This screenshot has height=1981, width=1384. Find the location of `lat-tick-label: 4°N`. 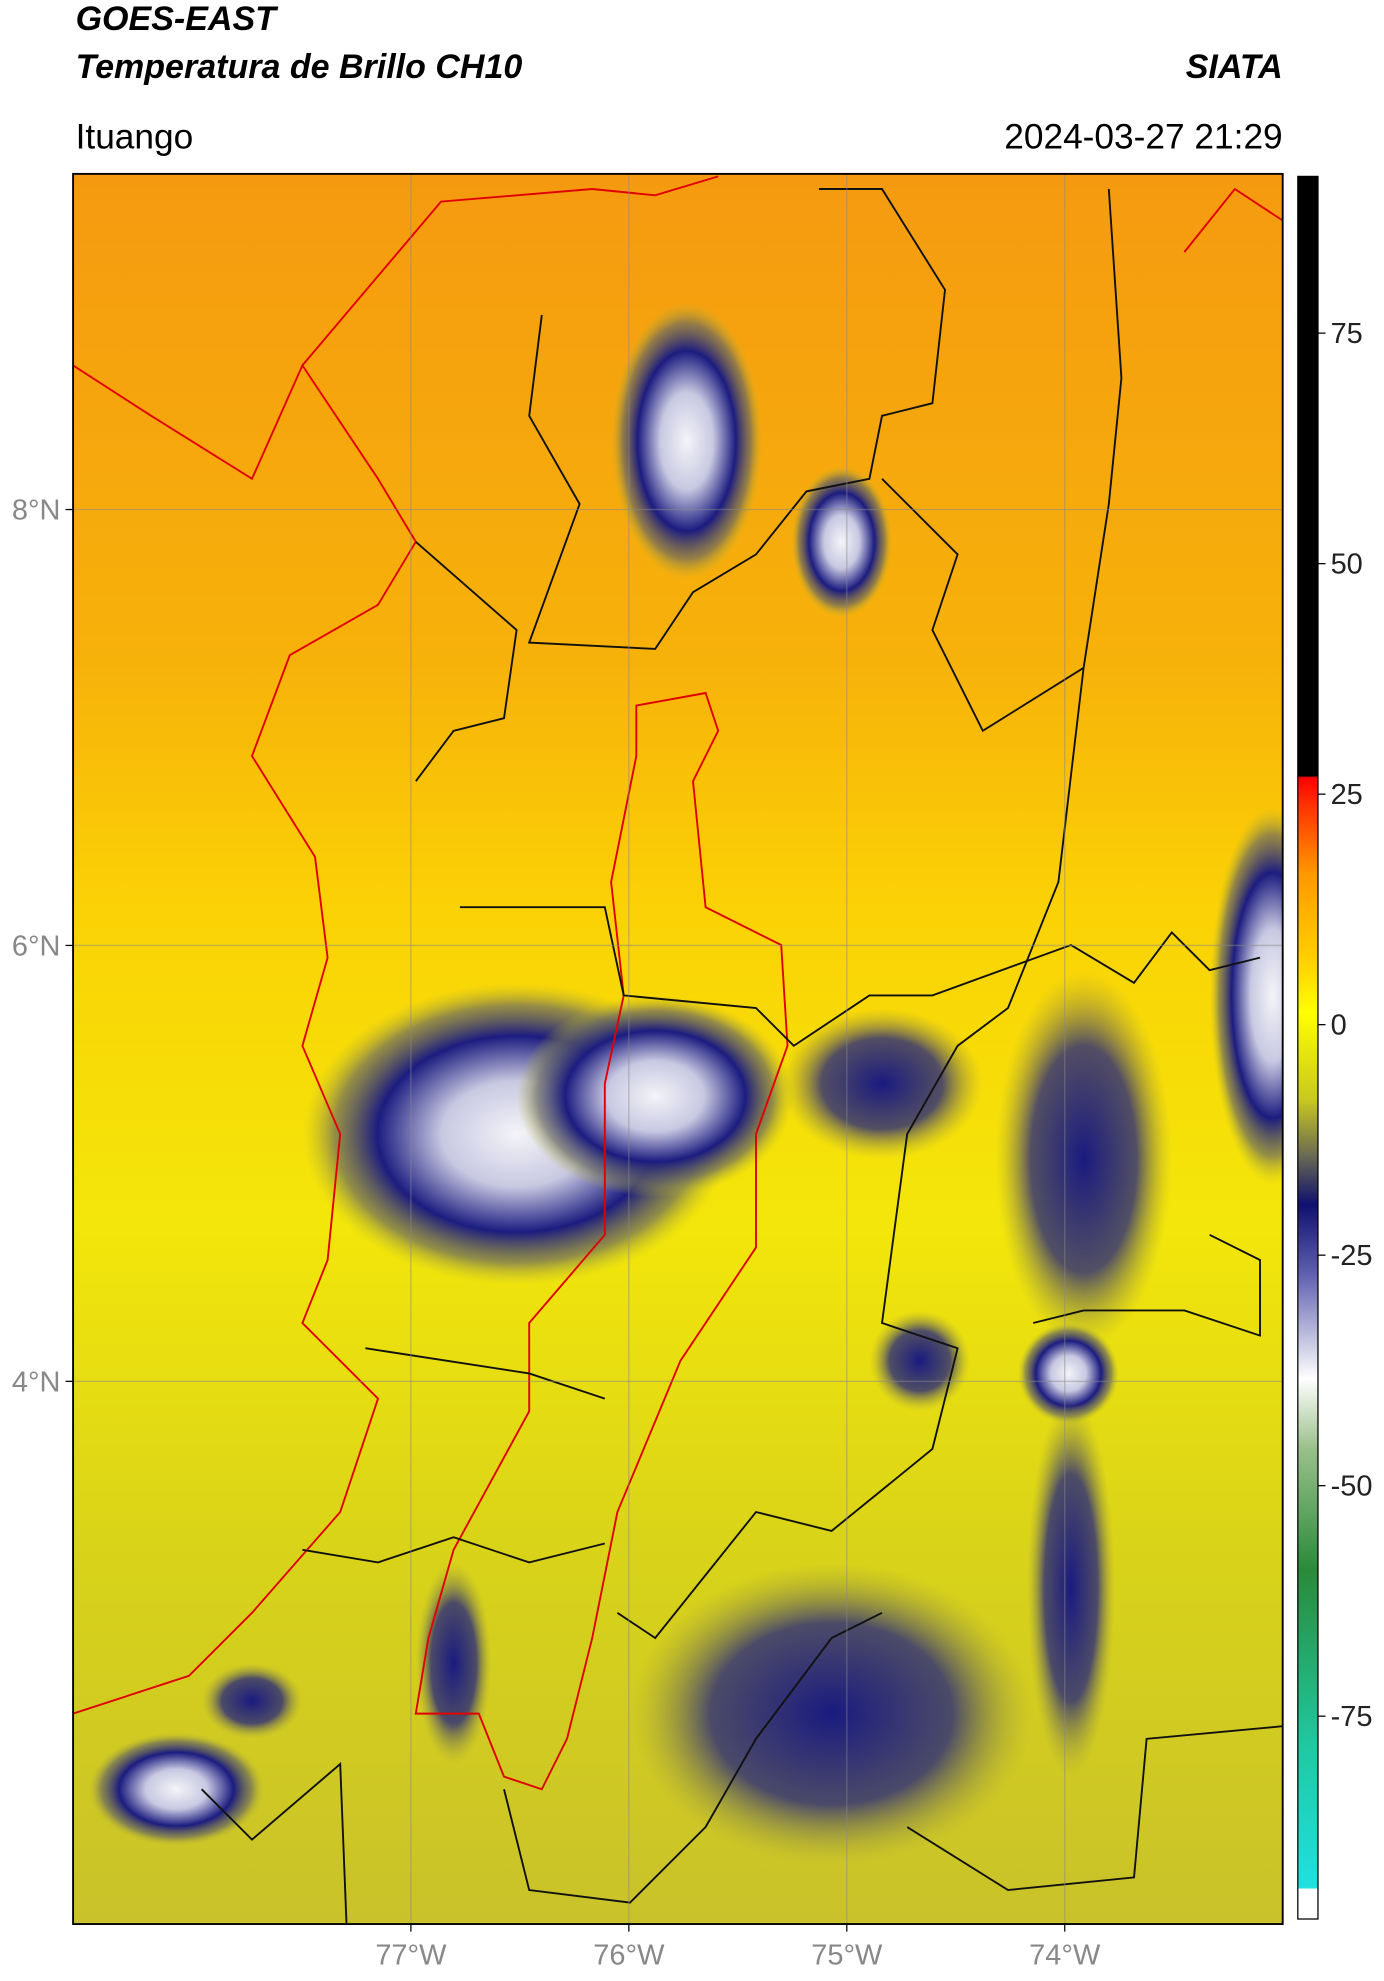

lat-tick-label: 4°N is located at coordinates (36, 1382).